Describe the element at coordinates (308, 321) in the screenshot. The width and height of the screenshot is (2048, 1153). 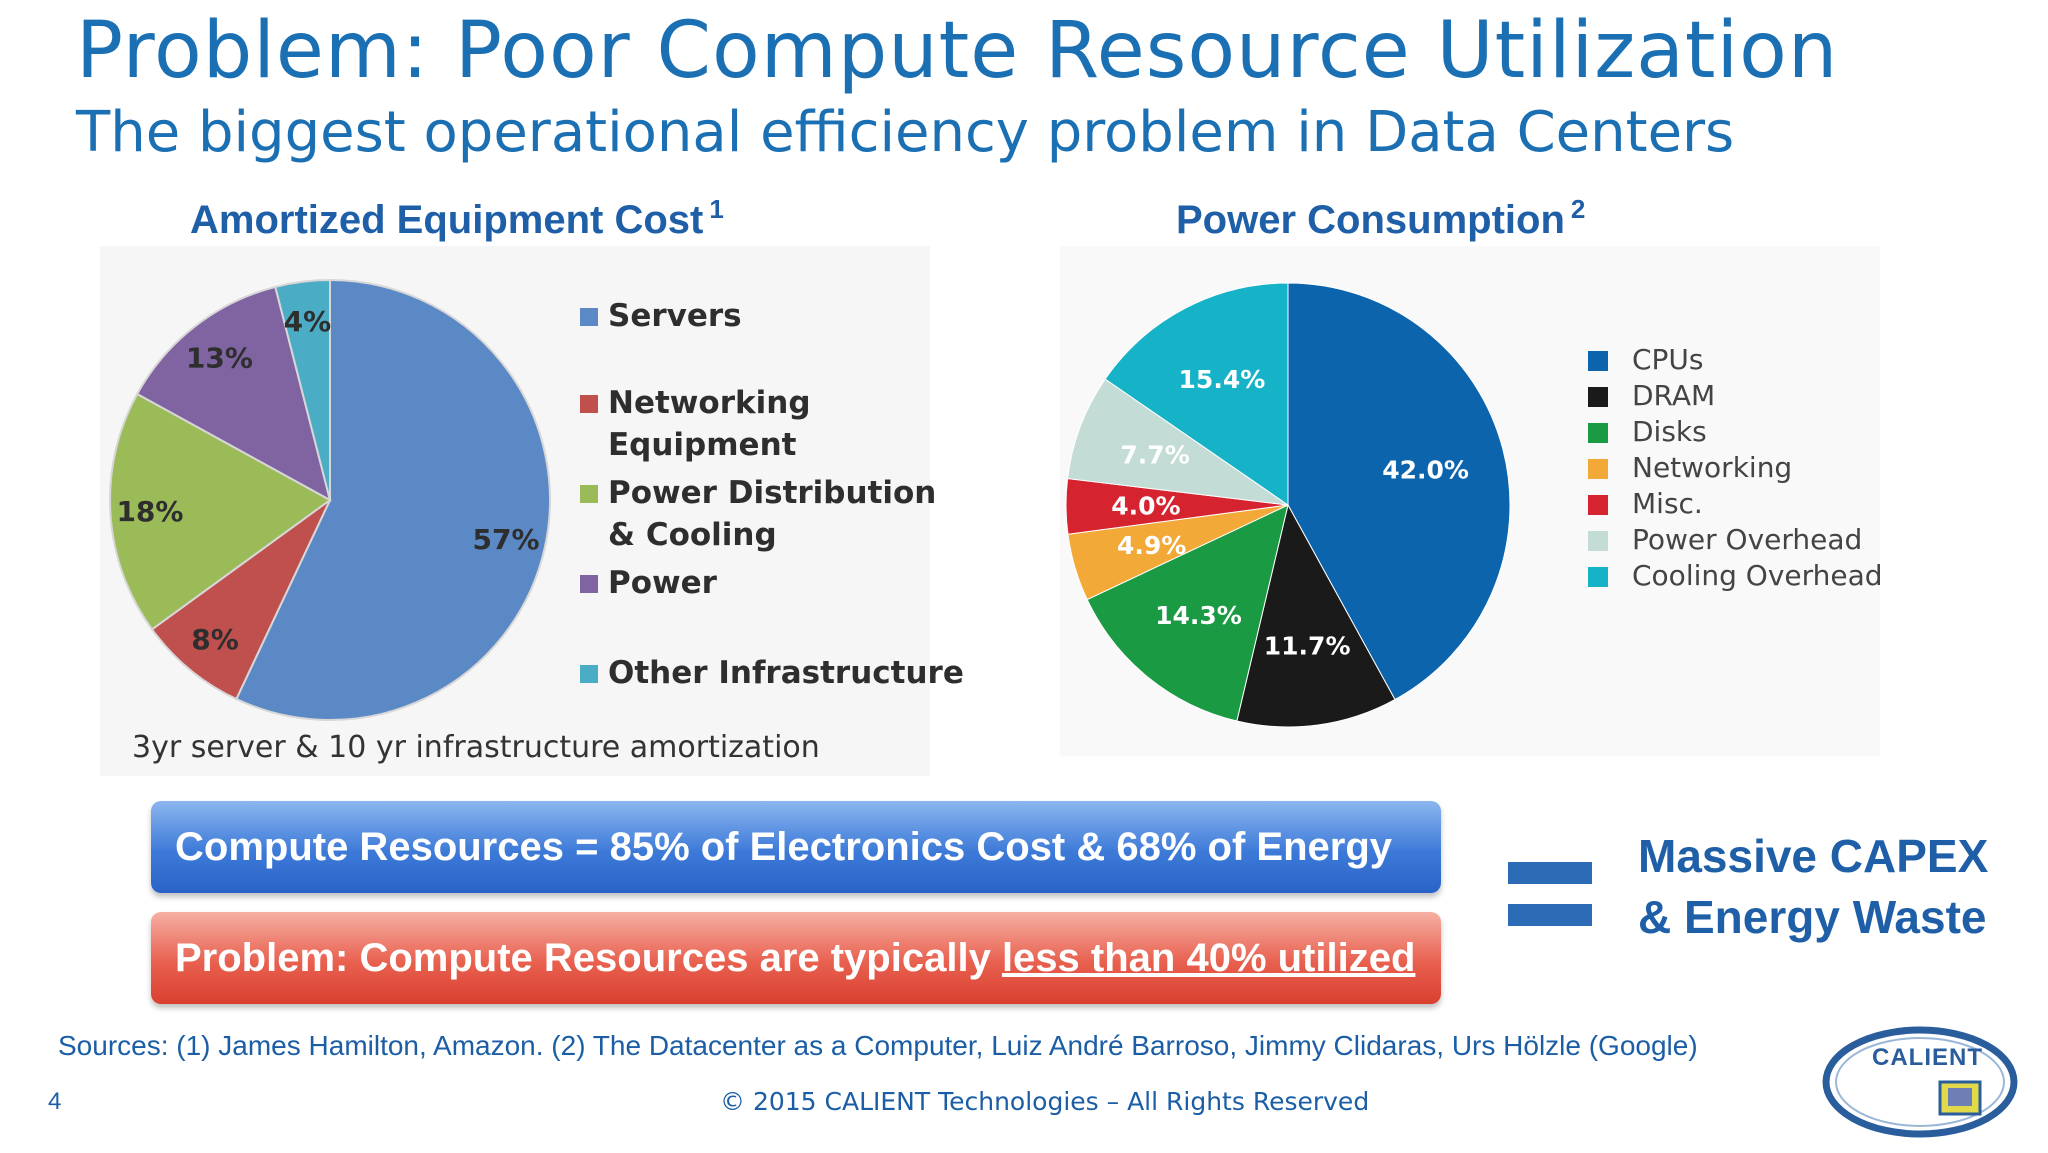
I see `pie-label: 4%` at that location.